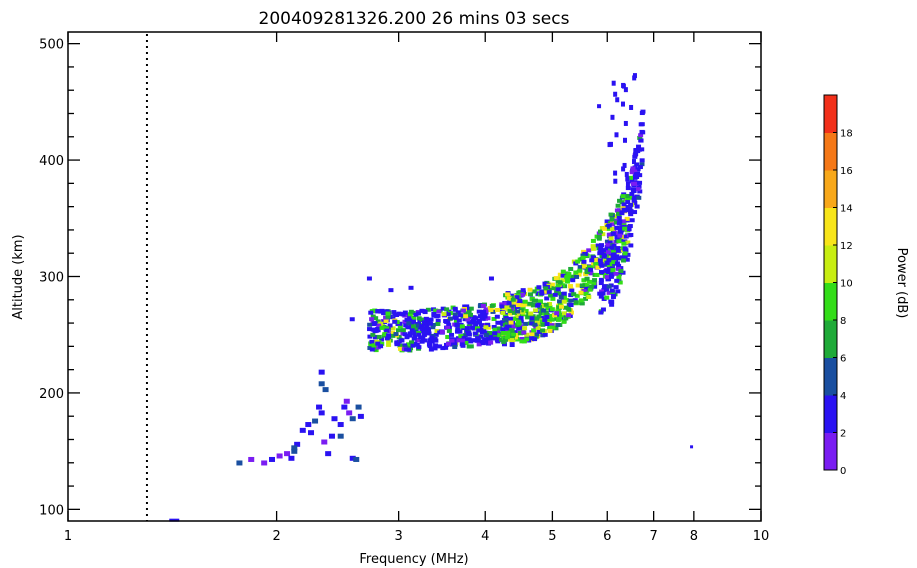  What do you see at coordinates (68, 536) in the screenshot?
I see `x-tick-label: 1` at bounding box center [68, 536].